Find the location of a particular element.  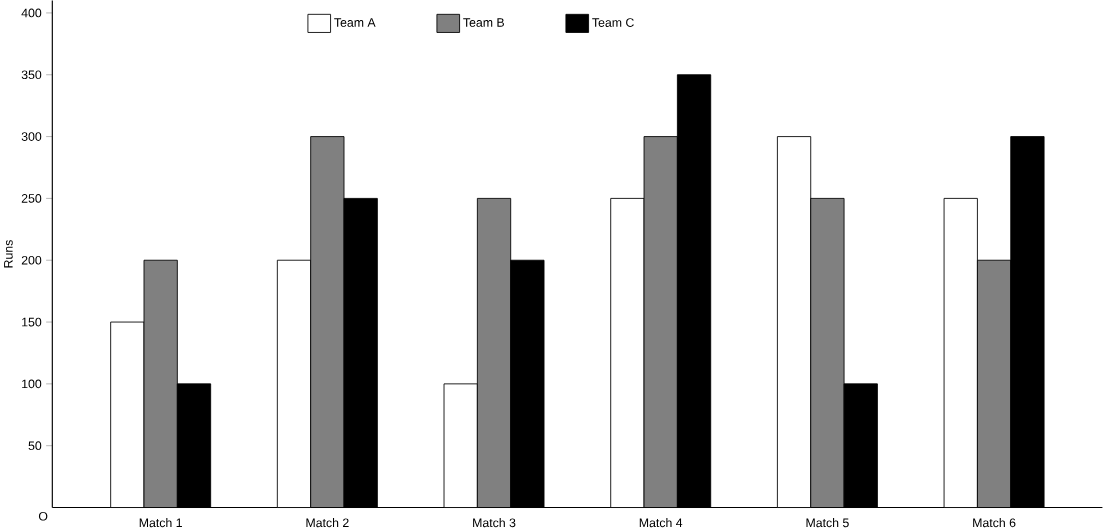

x-tick-label: Match 2 is located at coordinates (327, 522).